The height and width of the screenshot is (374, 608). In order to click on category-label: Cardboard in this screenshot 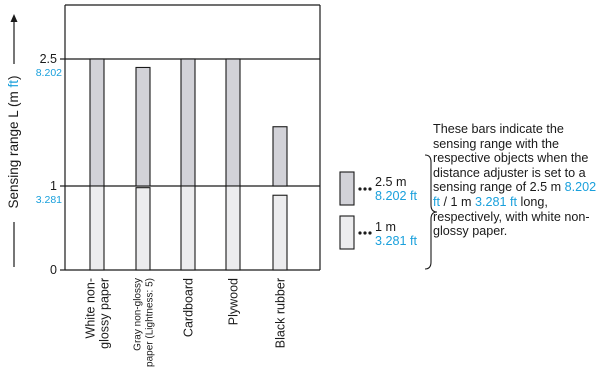, I will do `click(188, 307)`.